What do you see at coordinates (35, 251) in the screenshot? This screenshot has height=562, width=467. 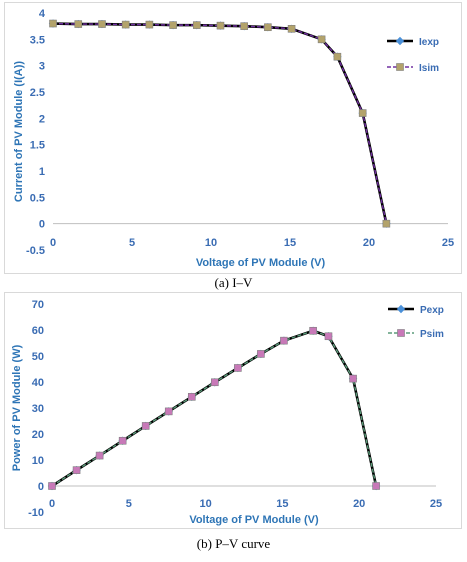 I see `iv-y-tick-label: -0.5` at bounding box center [35, 251].